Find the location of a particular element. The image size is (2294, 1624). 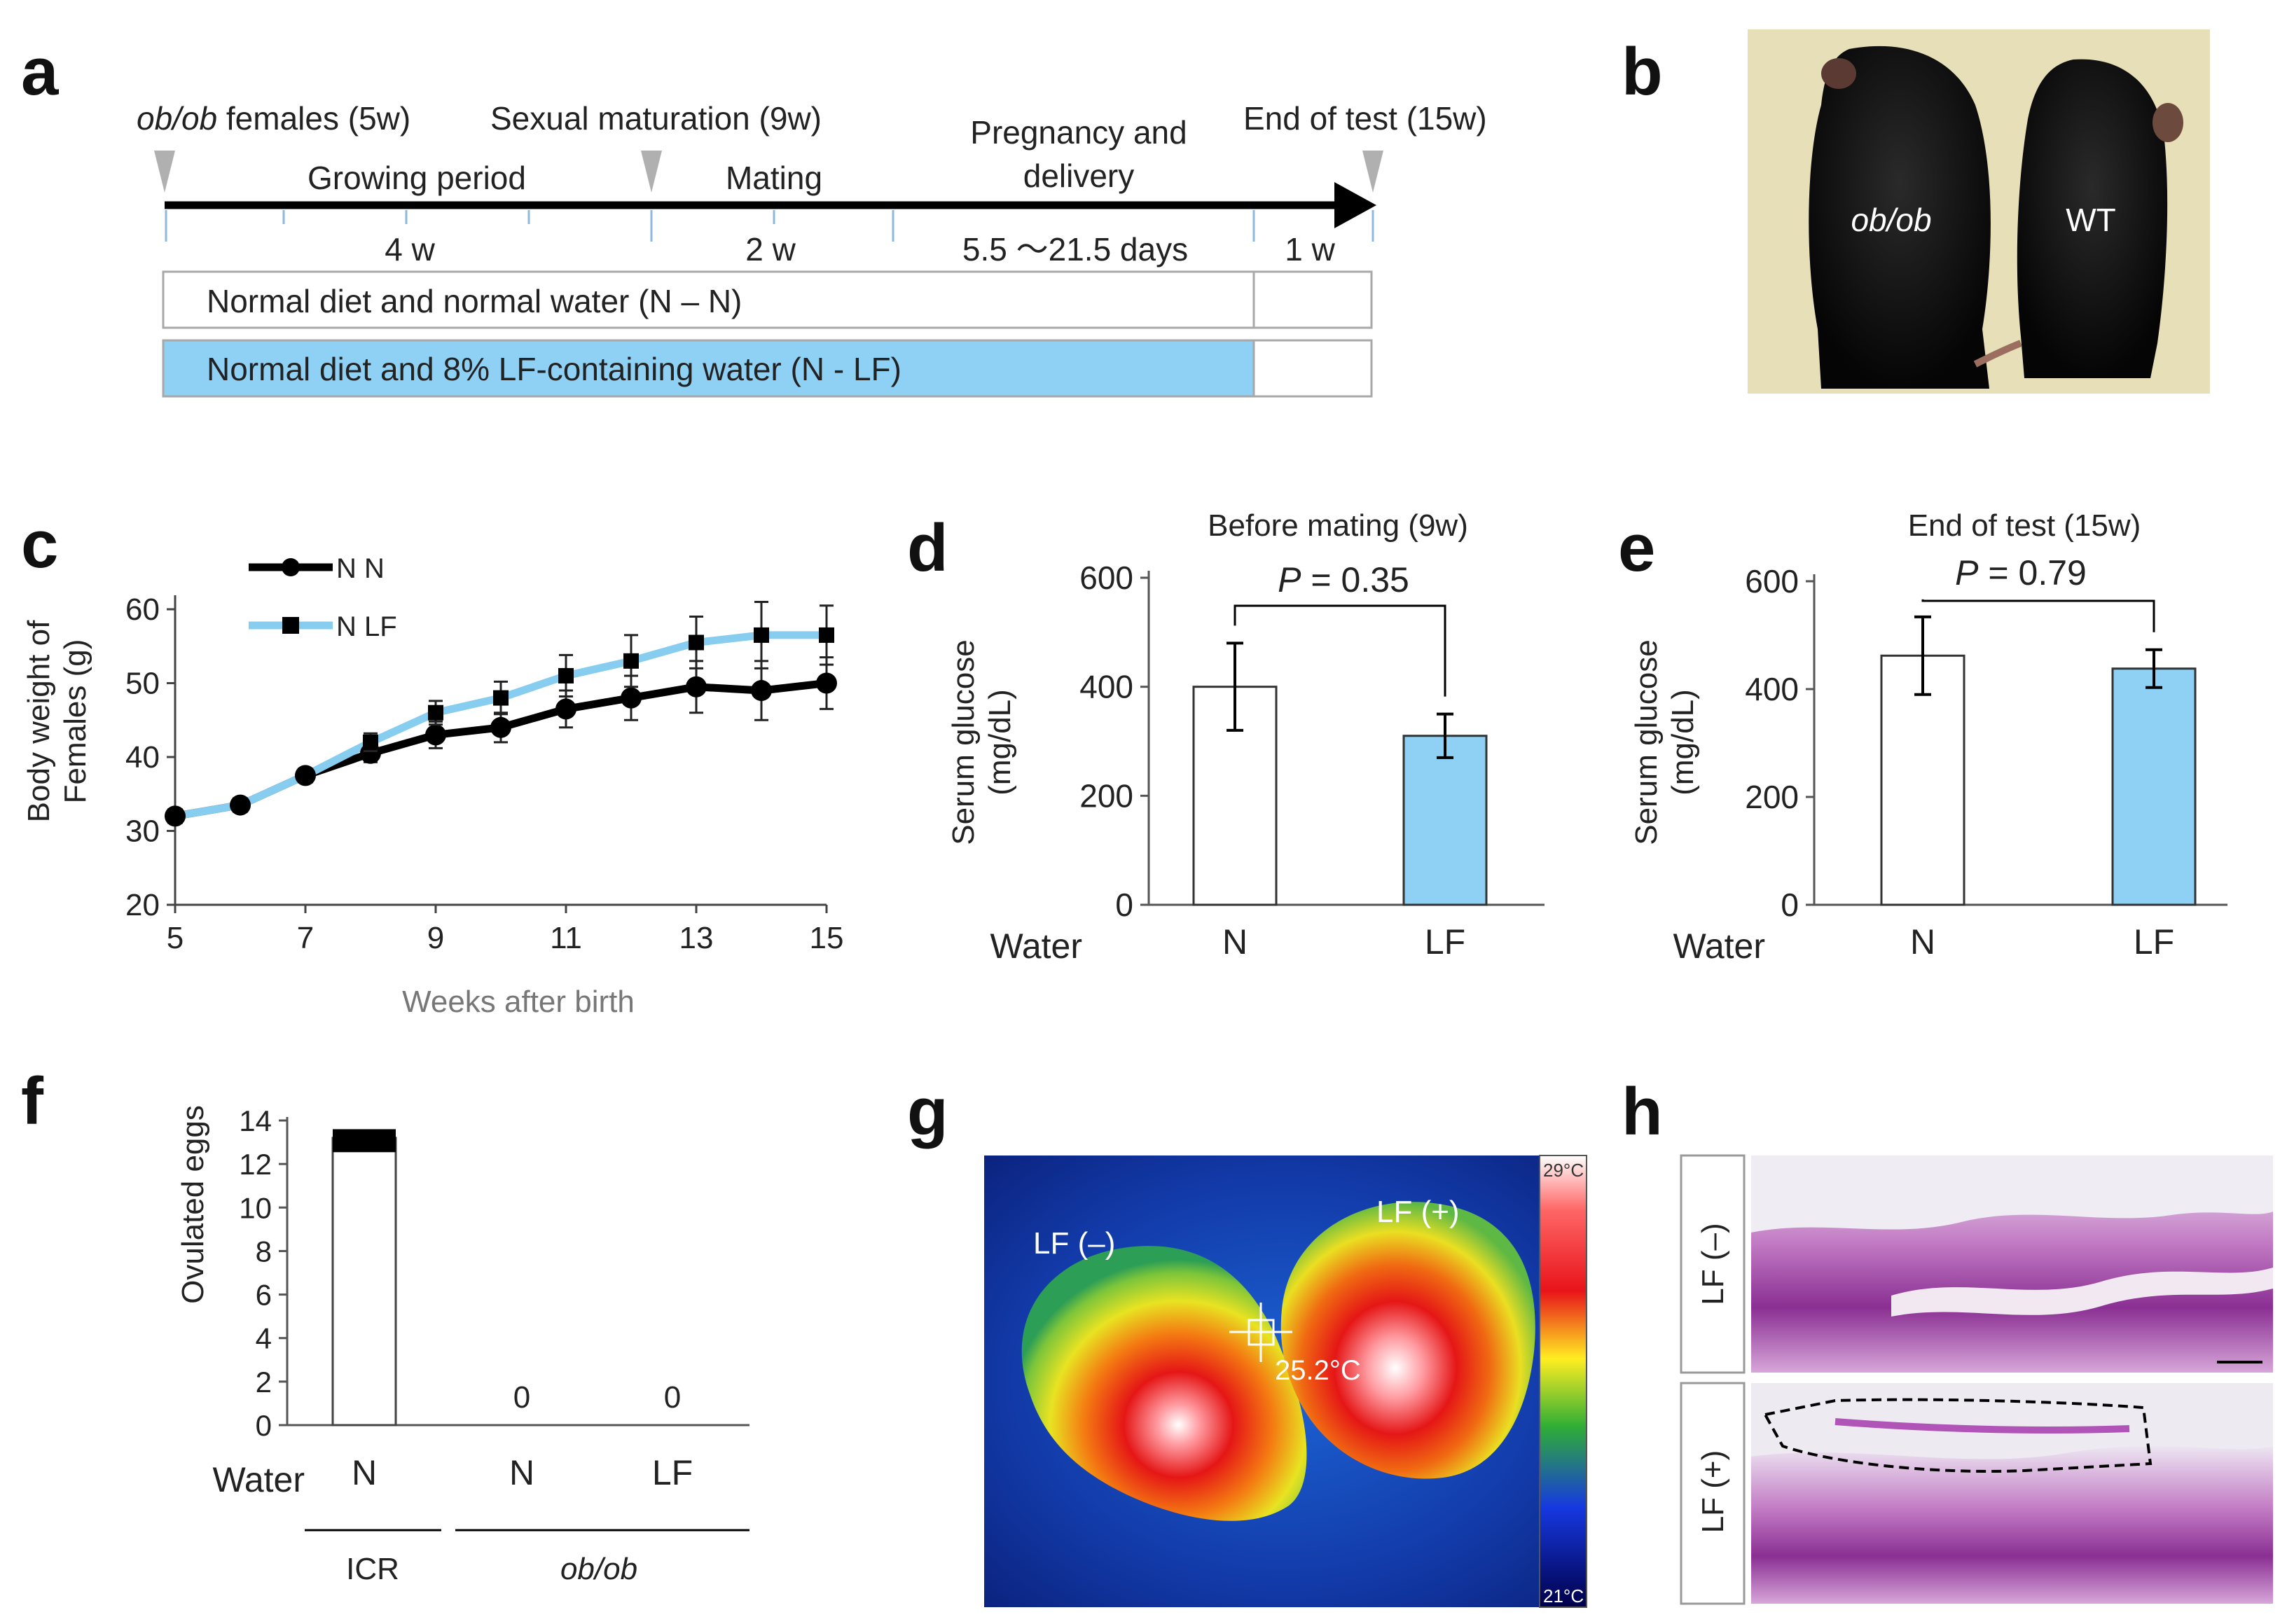

thermal-blob-lf-plus is located at coordinates (1407, 1340).